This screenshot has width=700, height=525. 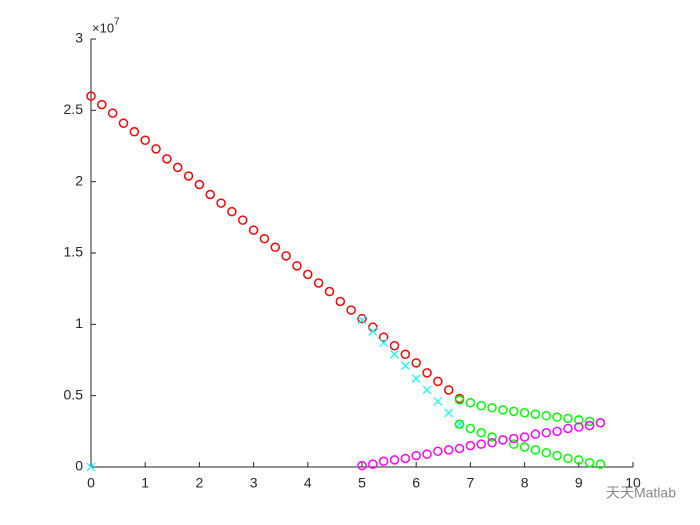 What do you see at coordinates (79, 466) in the screenshot?
I see `y-tick-label: 0` at bounding box center [79, 466].